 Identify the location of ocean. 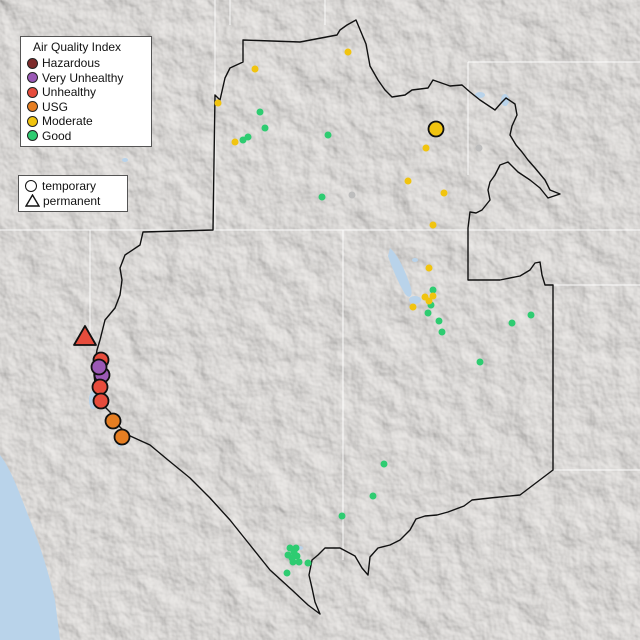
(30, 547).